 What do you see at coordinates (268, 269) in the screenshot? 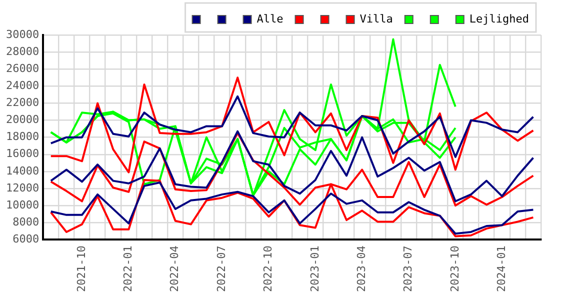
I see `x-tick-label: 2022-10` at bounding box center [268, 269].